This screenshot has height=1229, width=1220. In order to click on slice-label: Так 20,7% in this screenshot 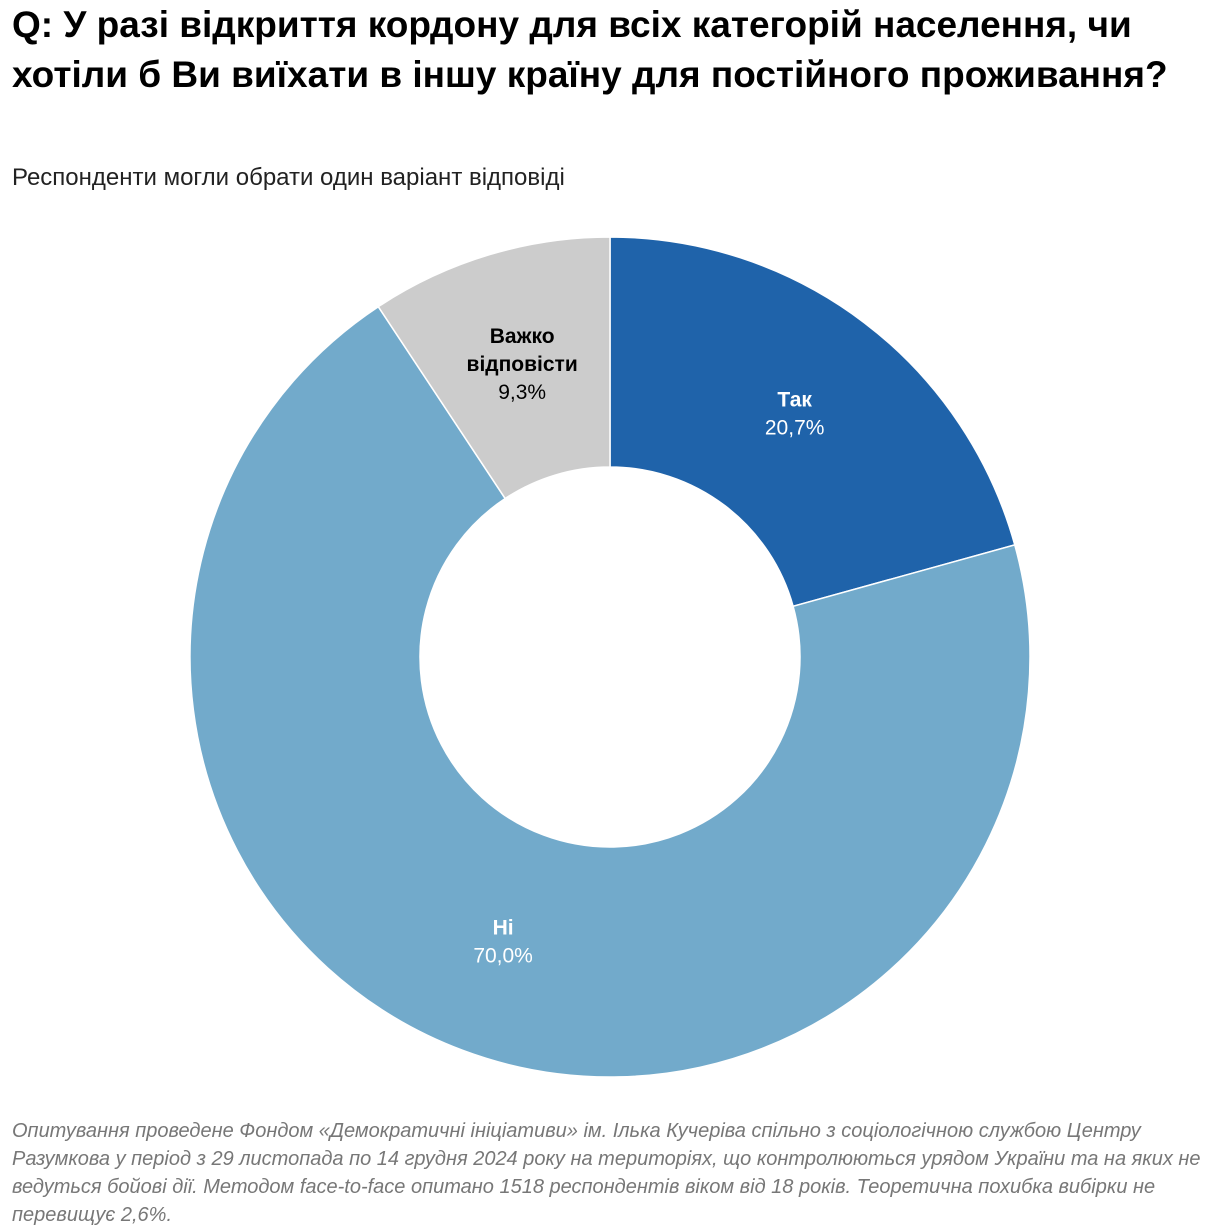, I will do `click(795, 413)`.